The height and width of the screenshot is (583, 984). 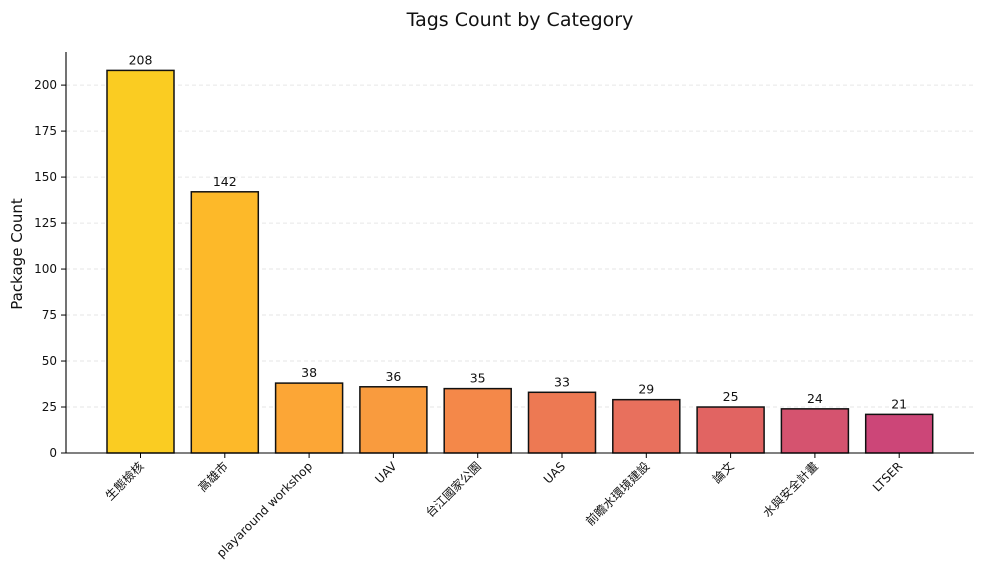 I want to click on bar-value-label: 208, so click(x=141, y=59).